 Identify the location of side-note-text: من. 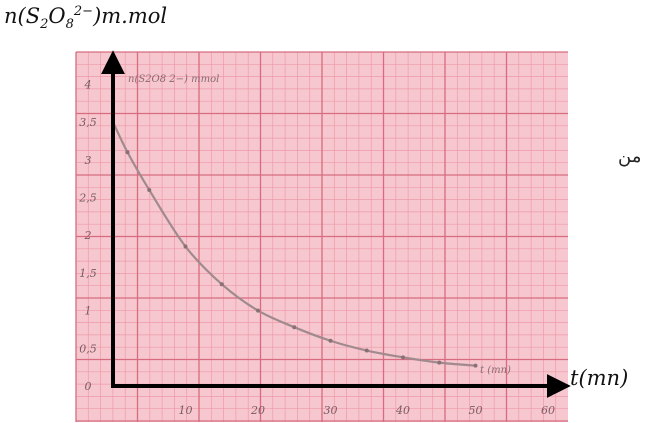
(630, 156).